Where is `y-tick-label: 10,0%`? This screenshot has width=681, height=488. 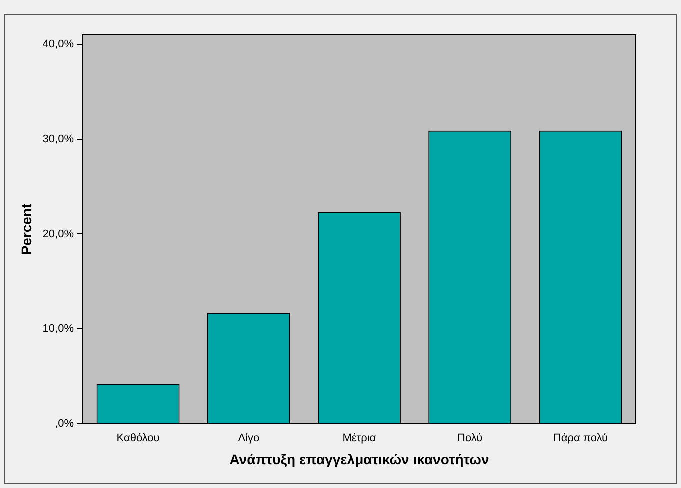
y-tick-label: 10,0% is located at coordinates (58, 329).